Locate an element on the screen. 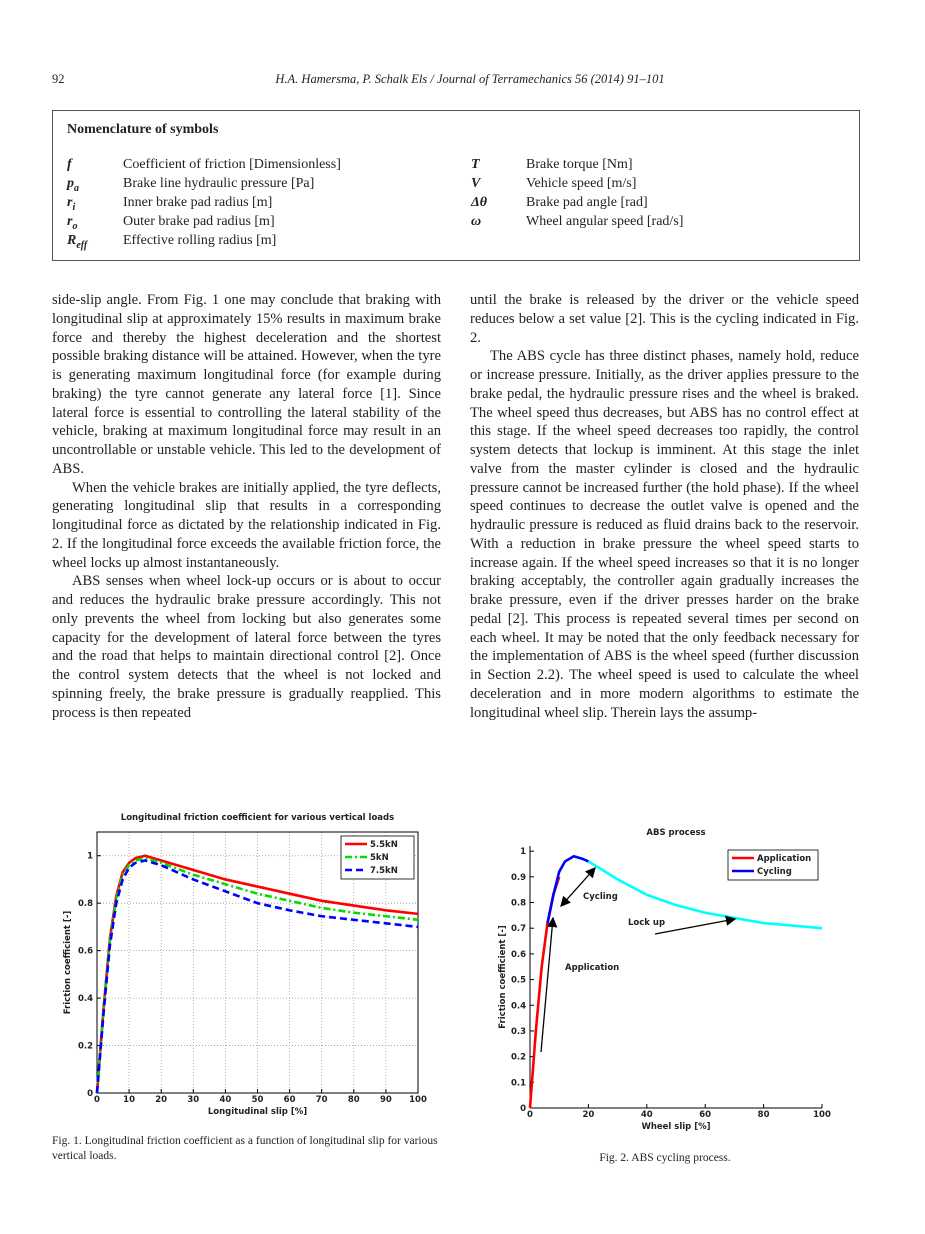 The height and width of the screenshot is (1234, 925). symbol: ri is located at coordinates (71, 204).